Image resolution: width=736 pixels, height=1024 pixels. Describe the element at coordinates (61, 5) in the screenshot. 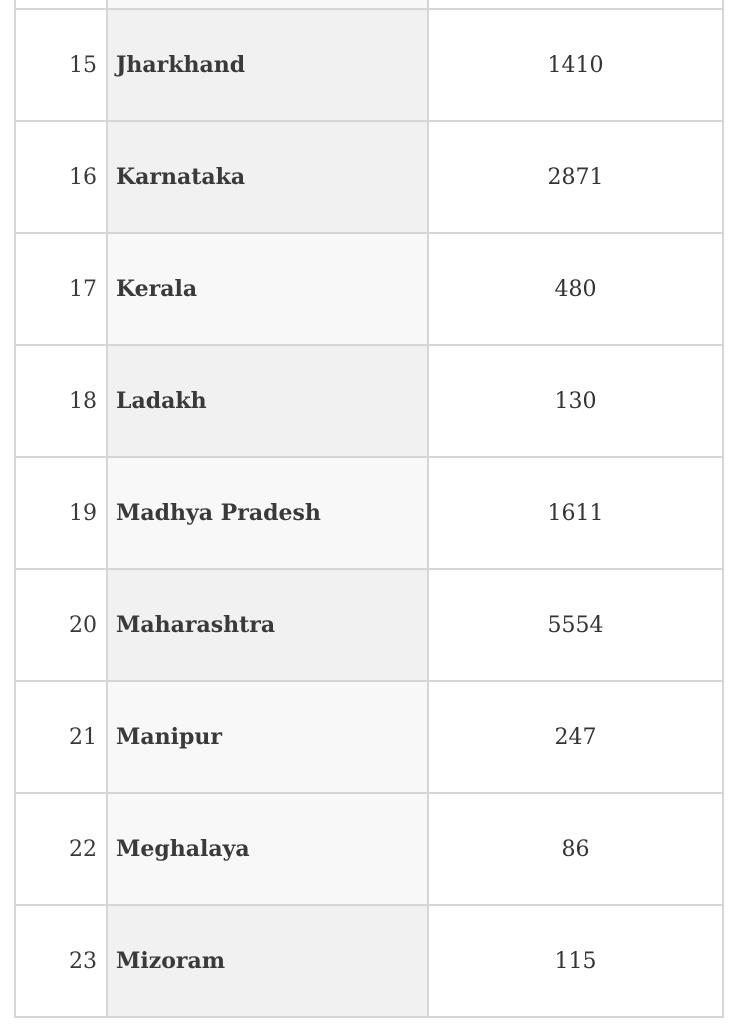

I see `row-number` at that location.